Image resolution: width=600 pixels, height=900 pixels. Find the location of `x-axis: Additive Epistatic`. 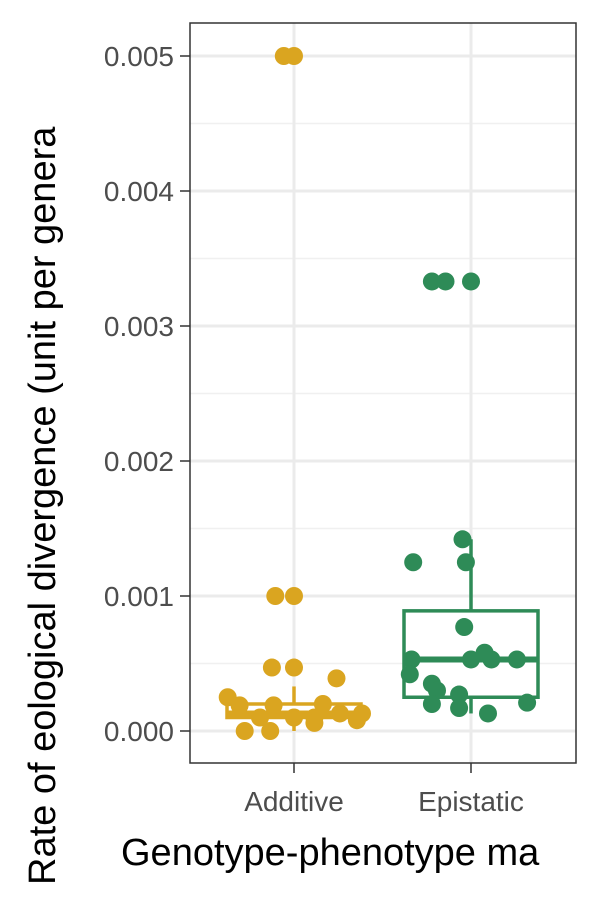

x-axis: Additive Epistatic is located at coordinates (384, 790).